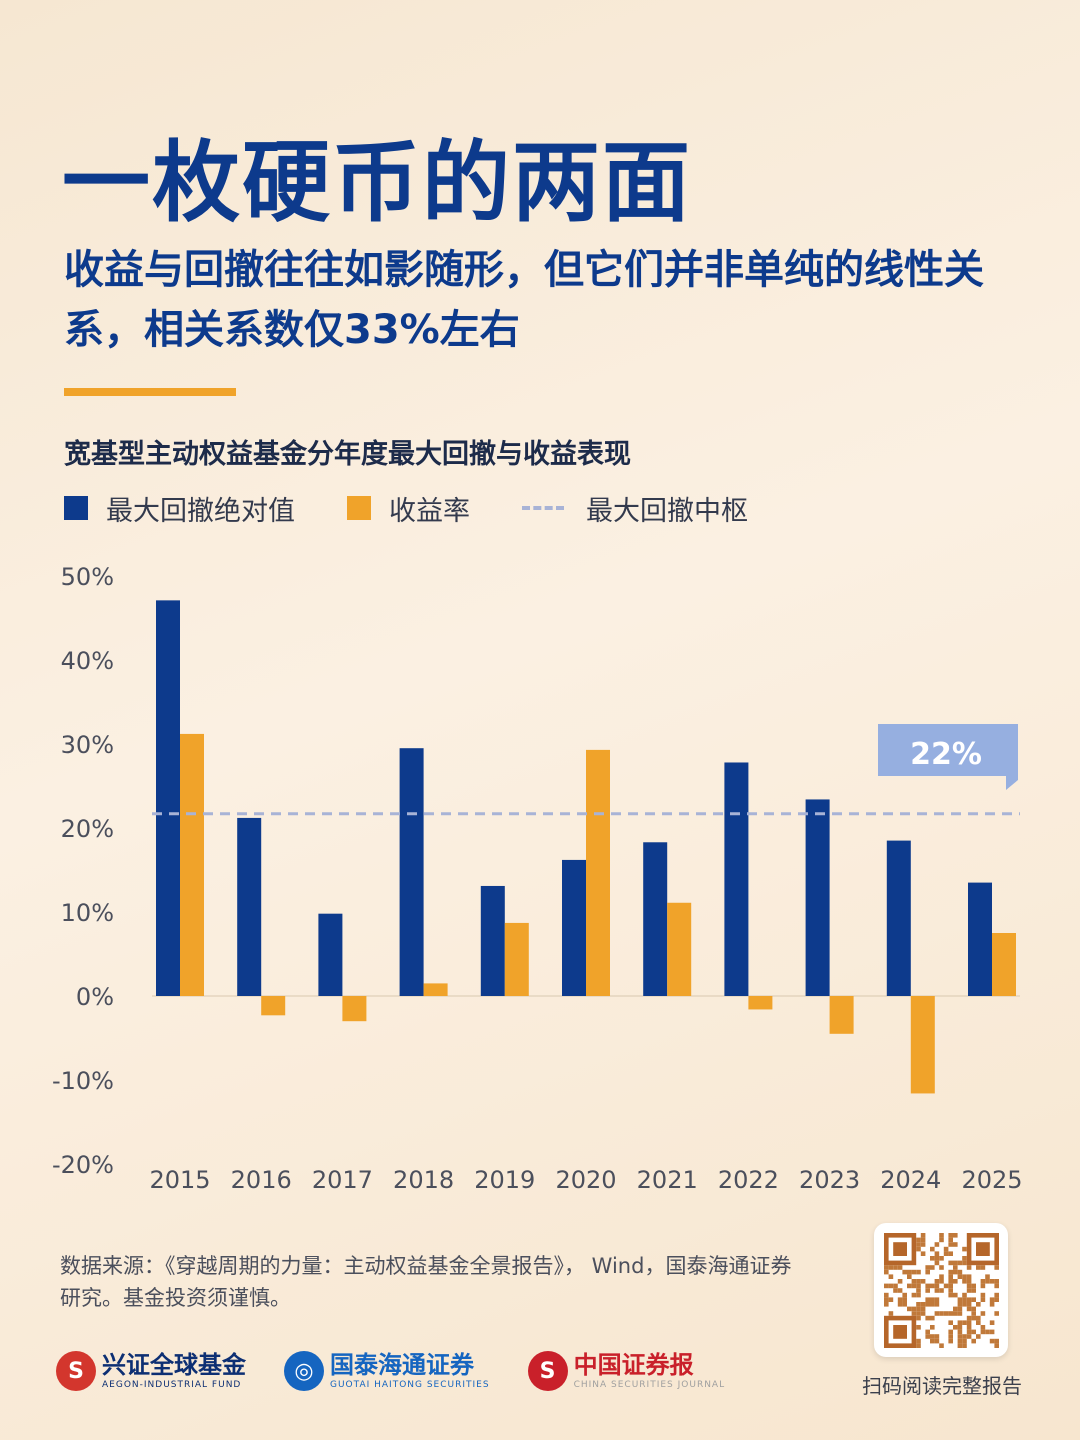 The image size is (1080, 1440). What do you see at coordinates (585, 1180) in the screenshot?
I see `x-tick-label: 2020` at bounding box center [585, 1180].